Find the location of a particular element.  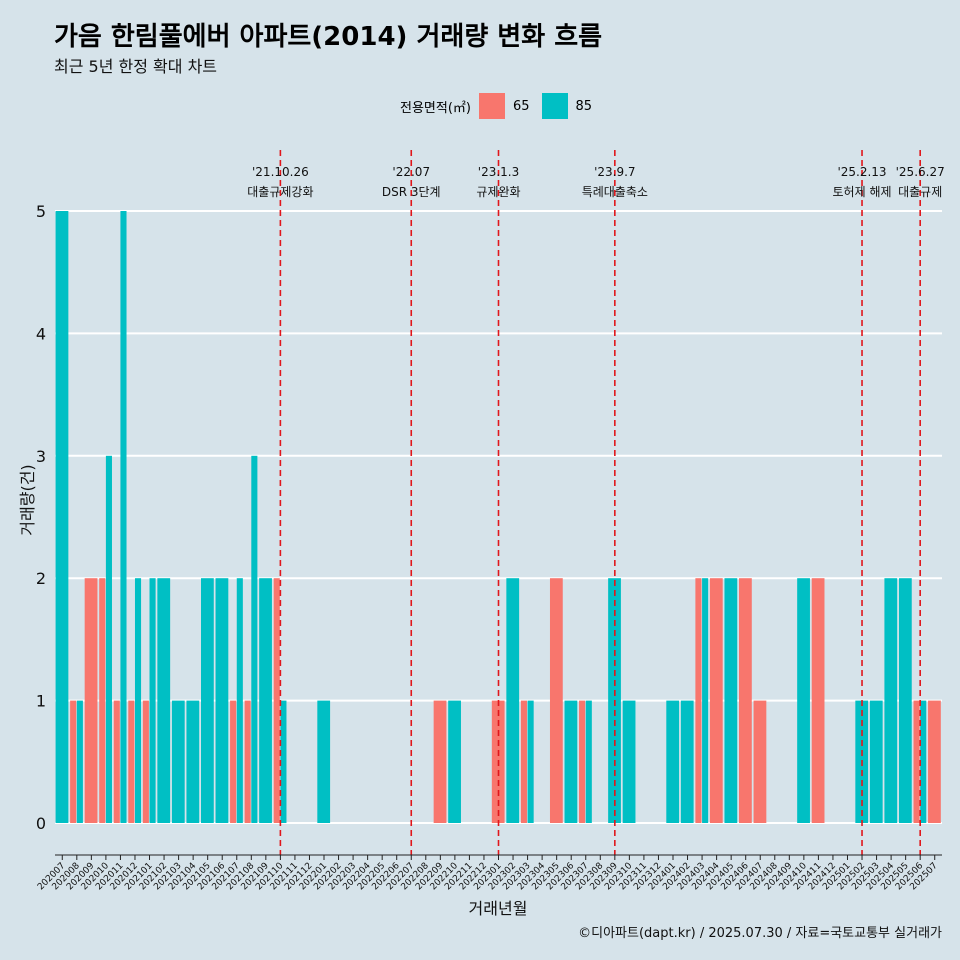

chart-title: 가음 한림풀에버 아파트(2014) 거래량 변화 흐름 is located at coordinates (328, 37).